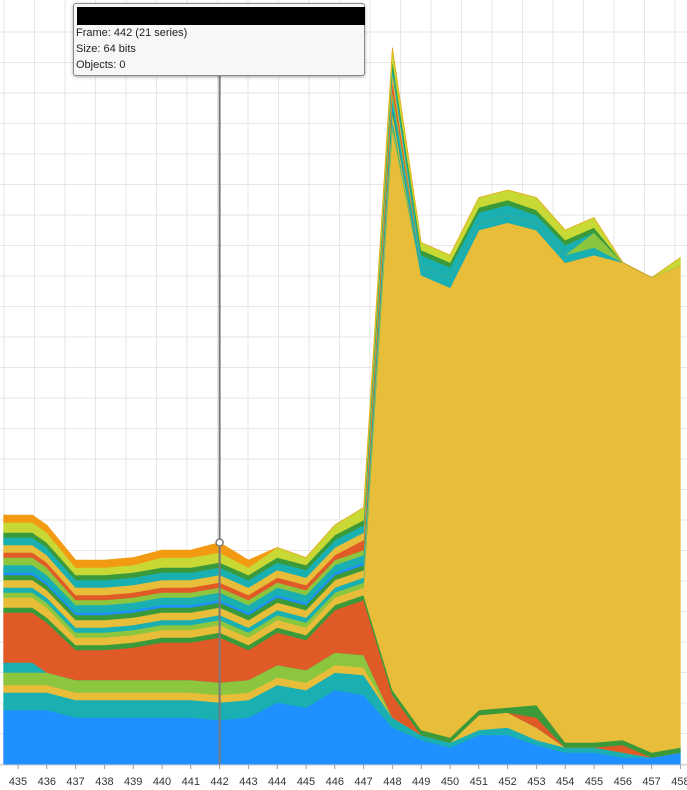  I want to click on tooltip-title-redacted, so click(221, 16).